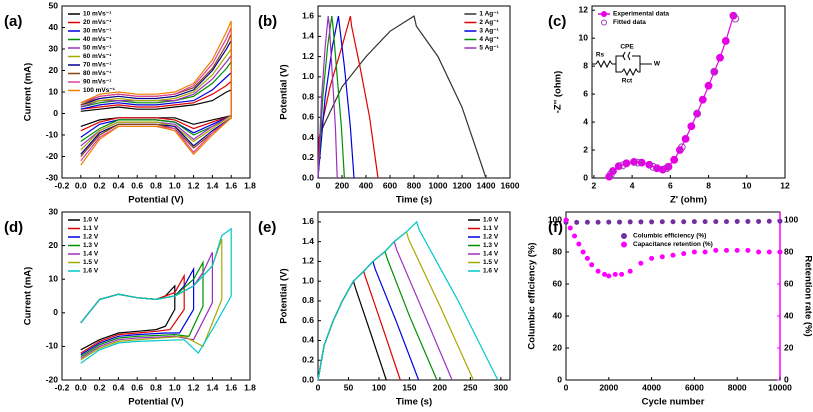 The width and height of the screenshot is (813, 412). Describe the element at coordinates (62, 185) in the screenshot. I see `x-tick-label: -0.2` at that location.